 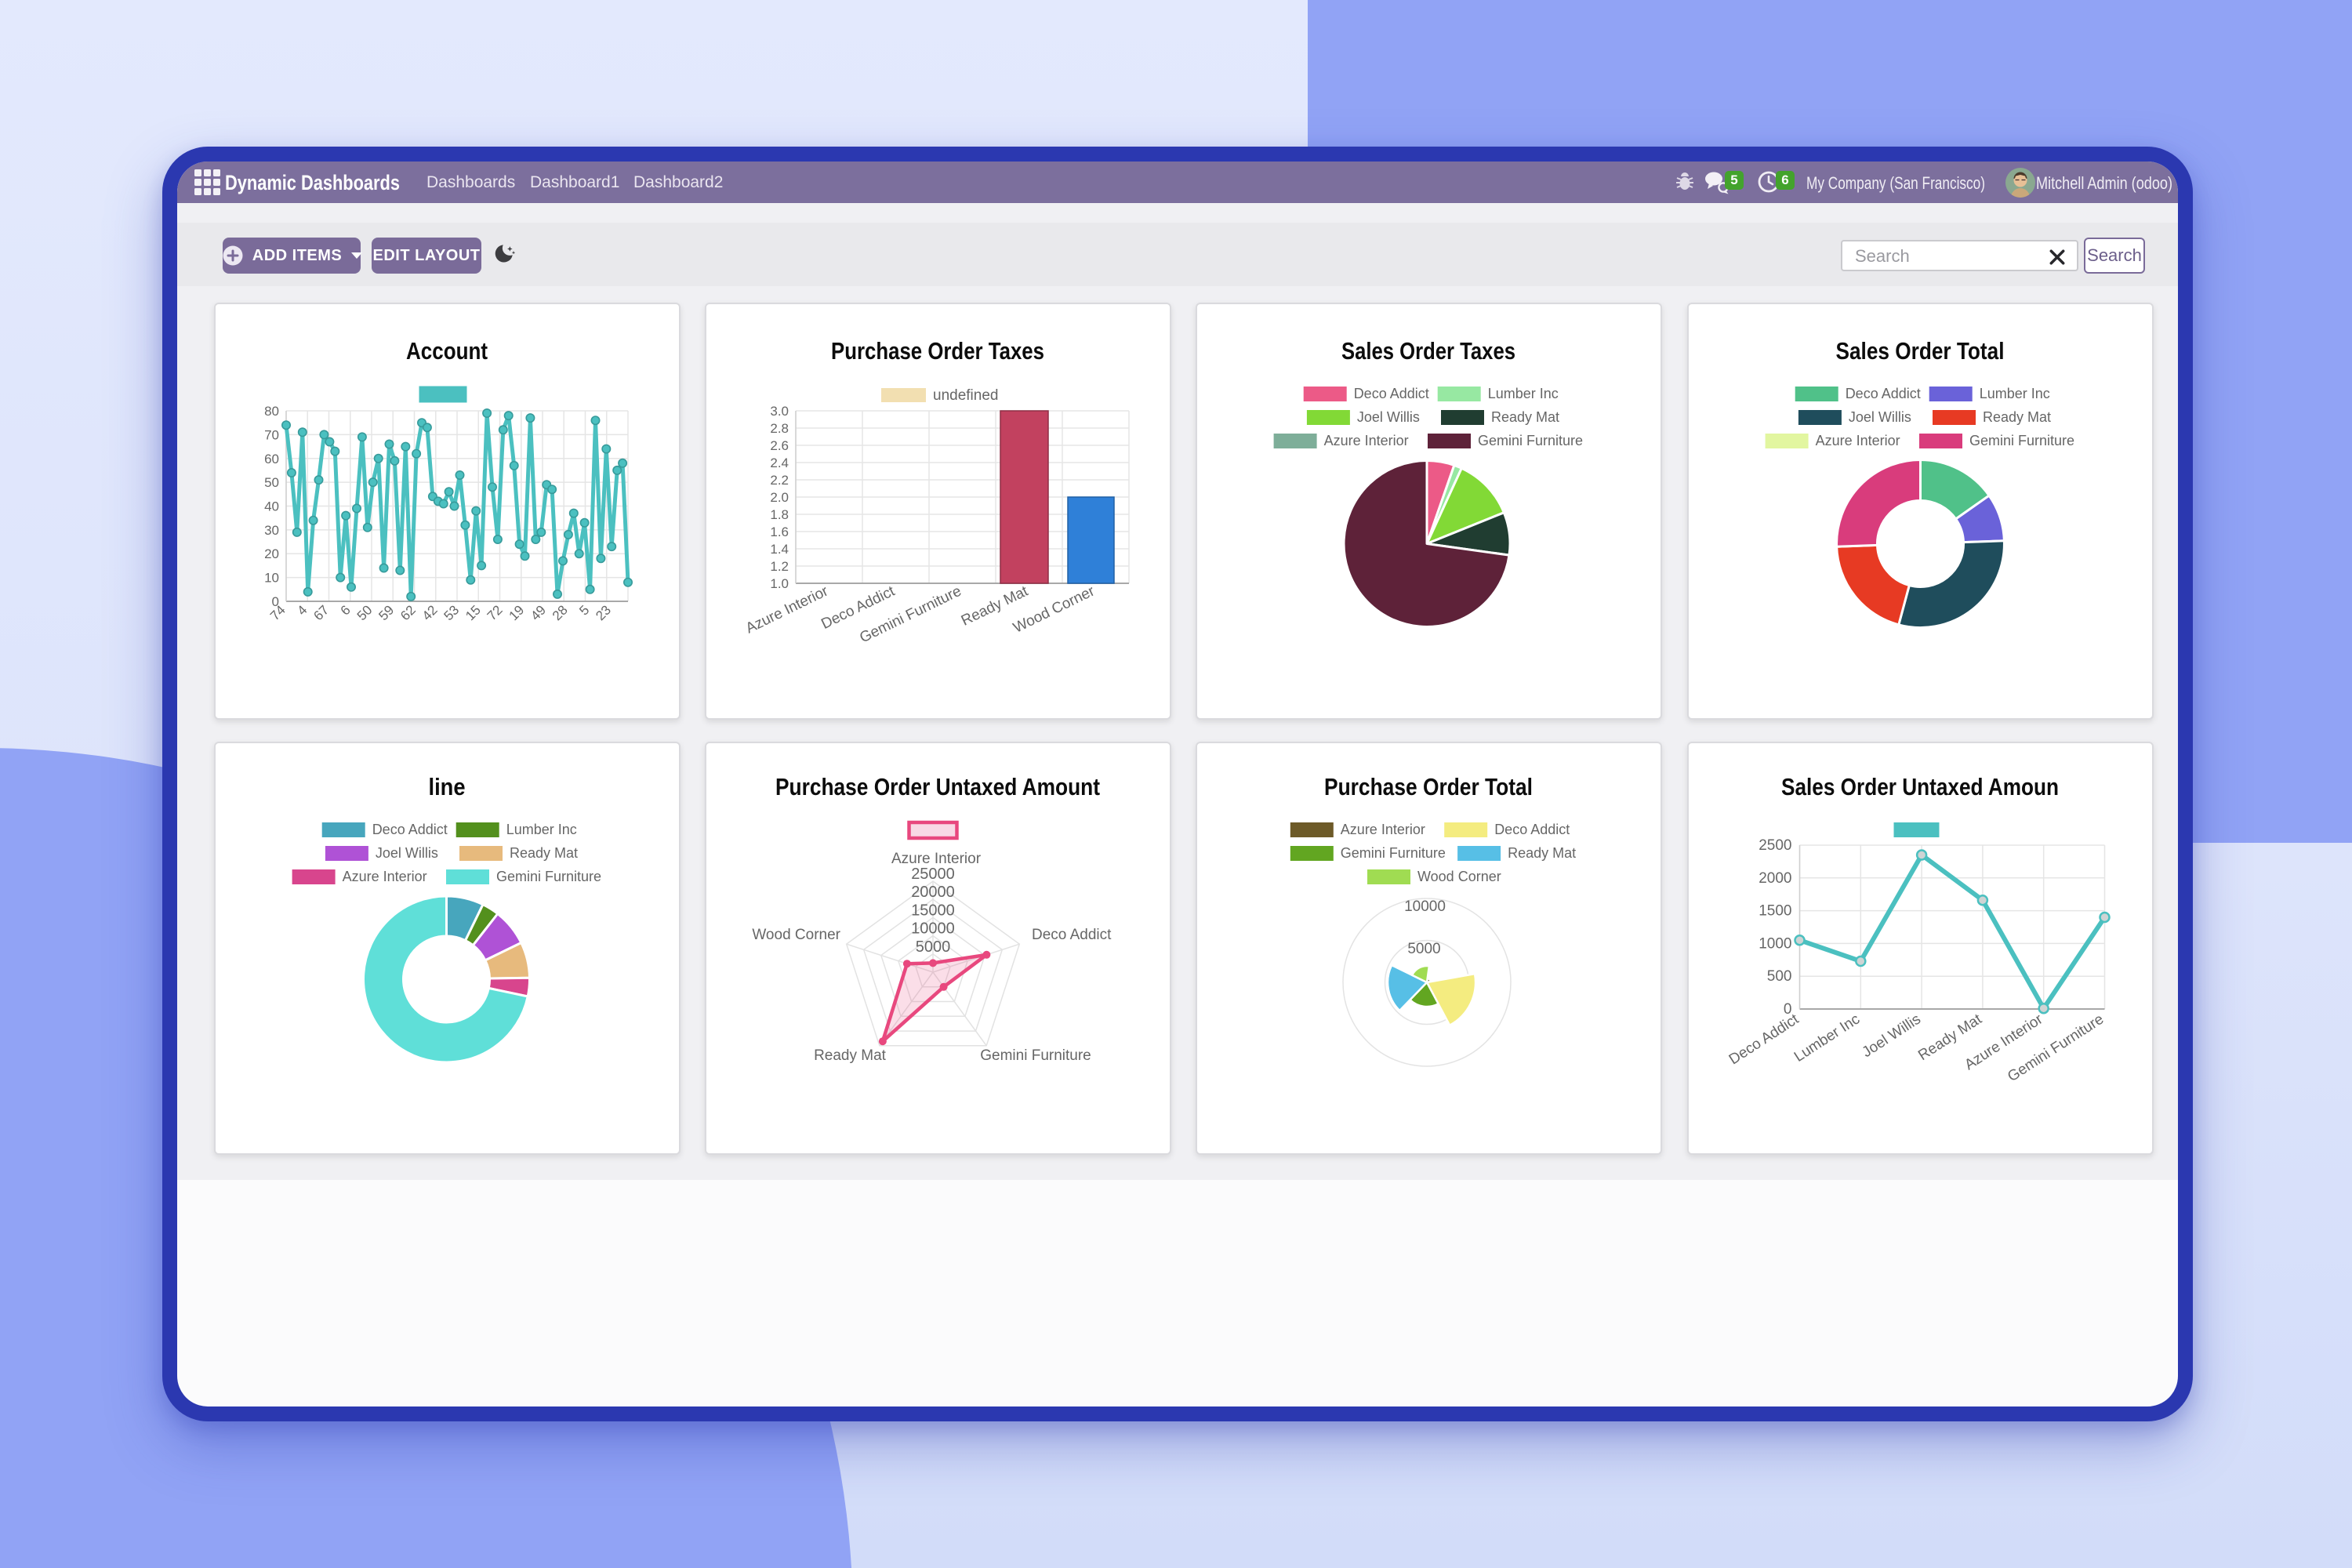 I want to click on svg-text: 19, so click(x=516, y=612).